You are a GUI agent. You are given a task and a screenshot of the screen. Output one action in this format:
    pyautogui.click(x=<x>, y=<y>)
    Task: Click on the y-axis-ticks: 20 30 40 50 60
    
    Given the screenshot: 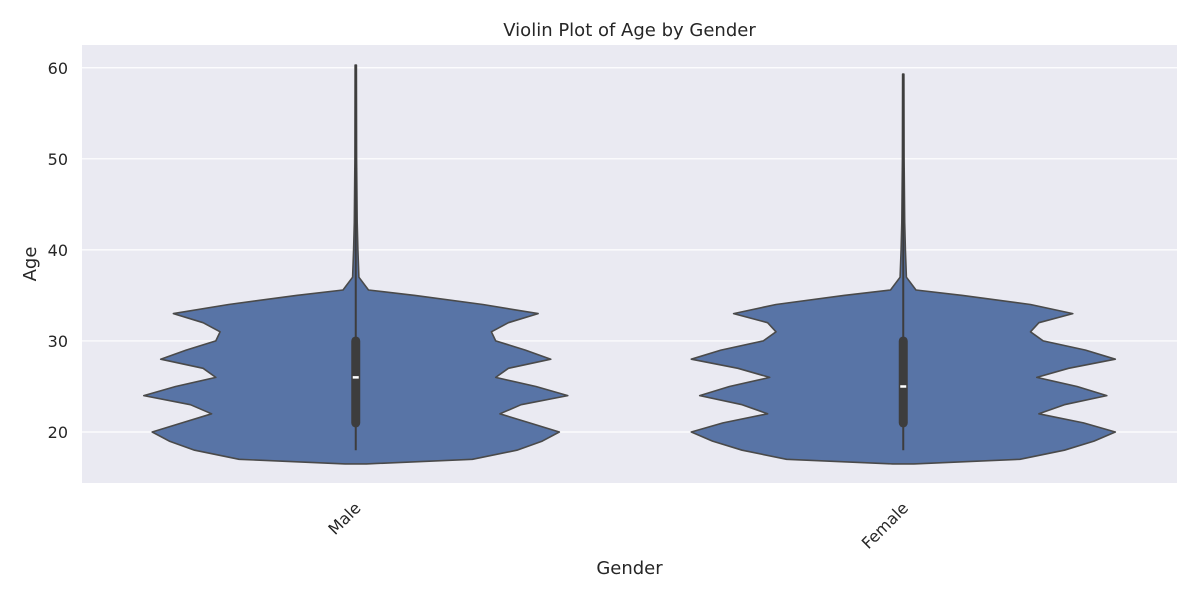 What is the action you would take?
    pyautogui.click(x=58, y=250)
    